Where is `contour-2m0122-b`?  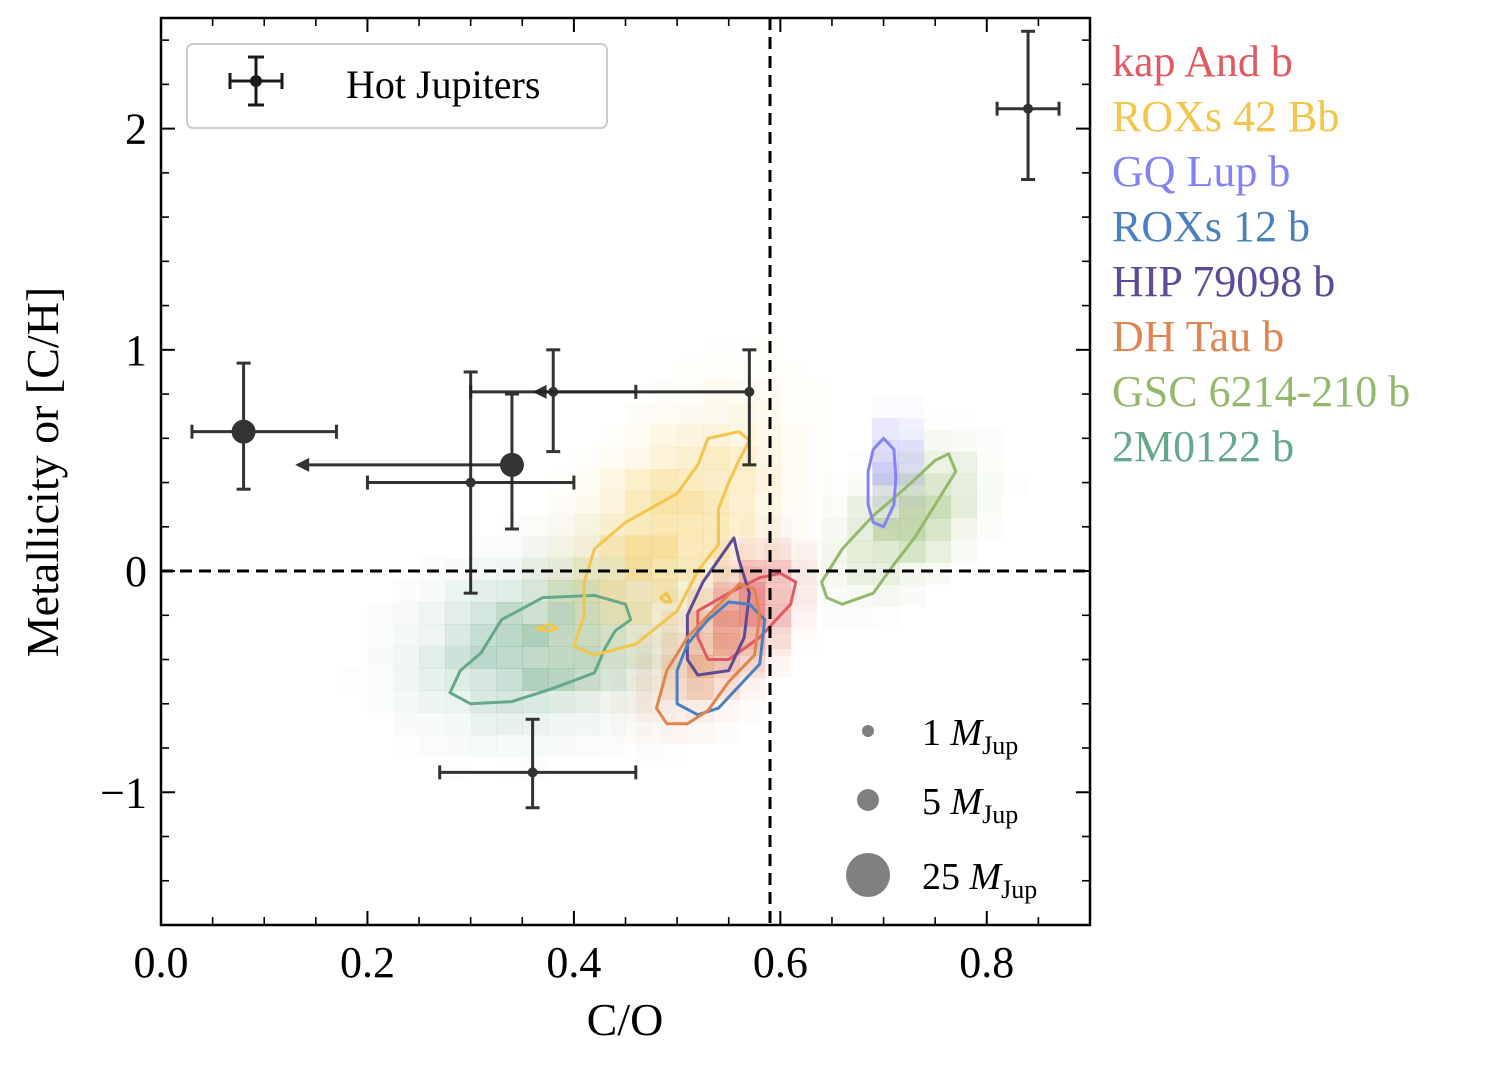 contour-2m0122-b is located at coordinates (540, 649).